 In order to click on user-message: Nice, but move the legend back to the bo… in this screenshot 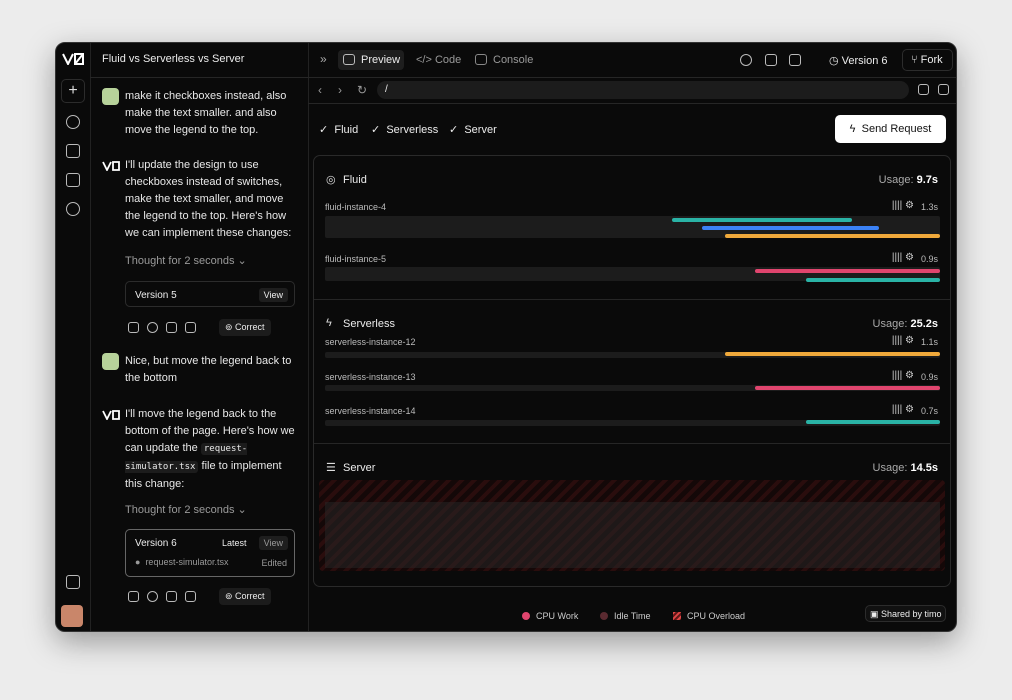, I will do `click(208, 369)`.